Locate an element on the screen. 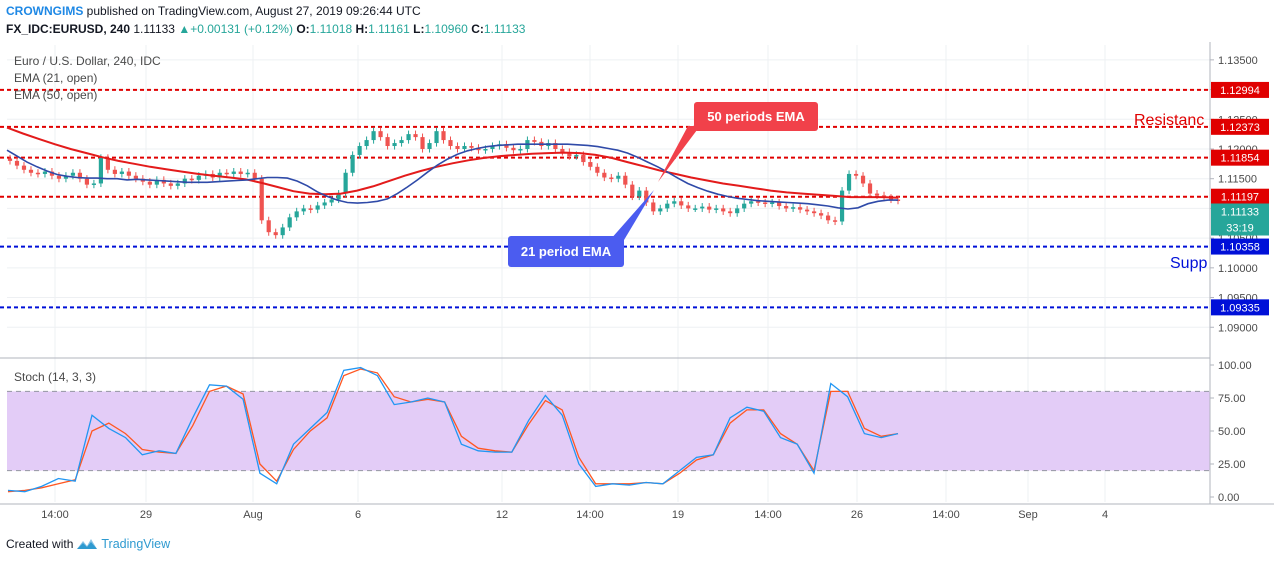  time-tick-label: Sep is located at coordinates (1028, 515).